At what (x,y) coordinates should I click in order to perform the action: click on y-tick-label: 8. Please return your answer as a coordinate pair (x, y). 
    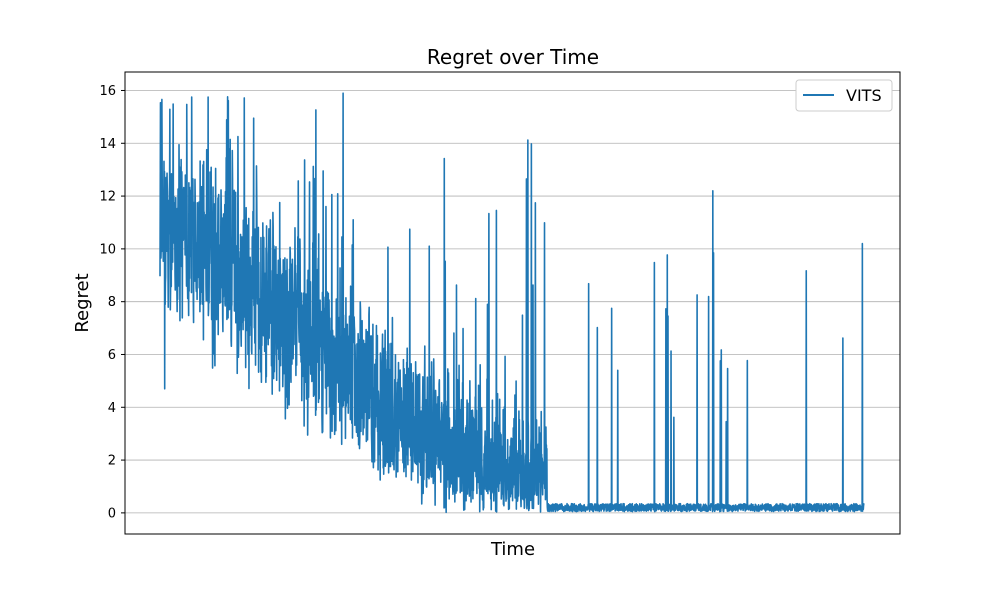
    Looking at the image, I should click on (112, 302).